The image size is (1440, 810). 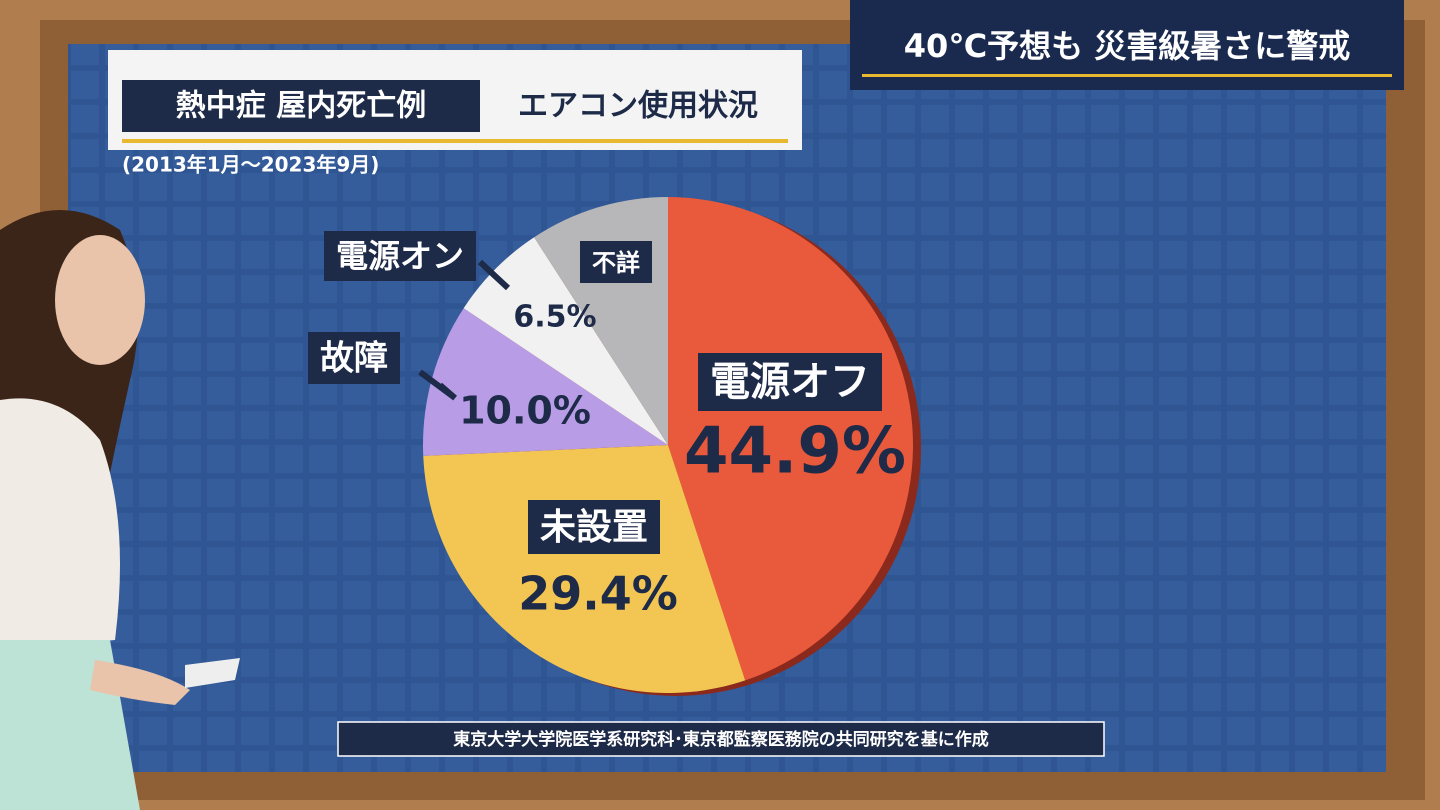 I want to click on source-box, so click(x=721, y=739).